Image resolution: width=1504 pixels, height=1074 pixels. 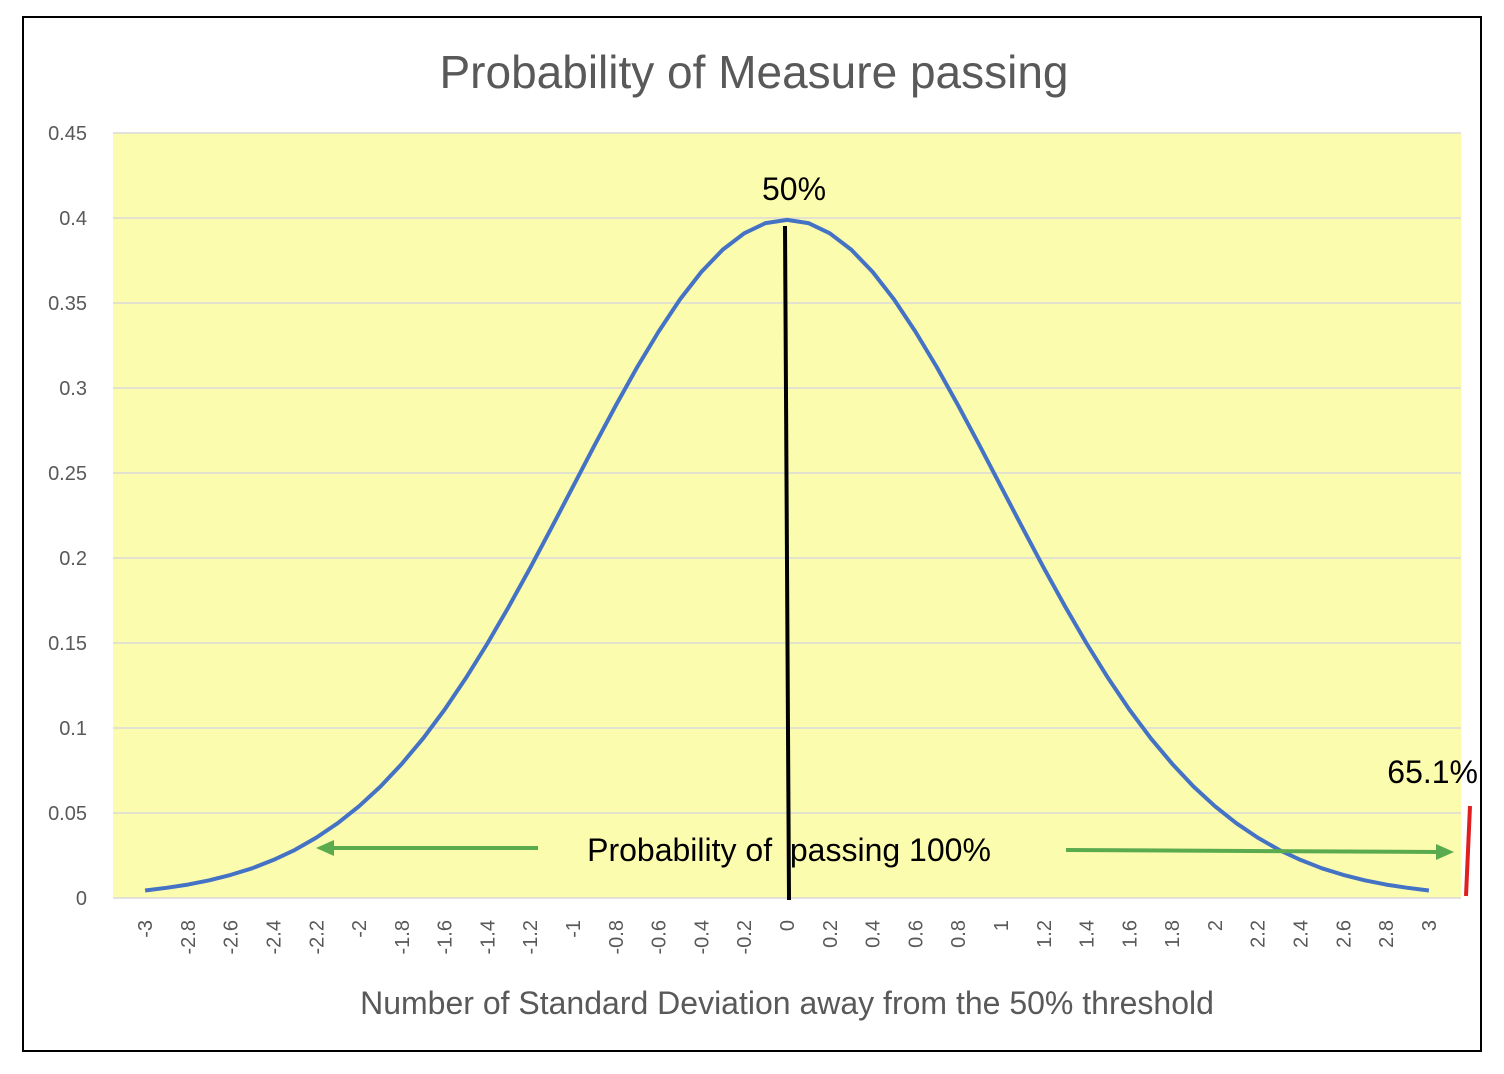 I want to click on x-tick-label: 1.6, so click(x=1130, y=934).